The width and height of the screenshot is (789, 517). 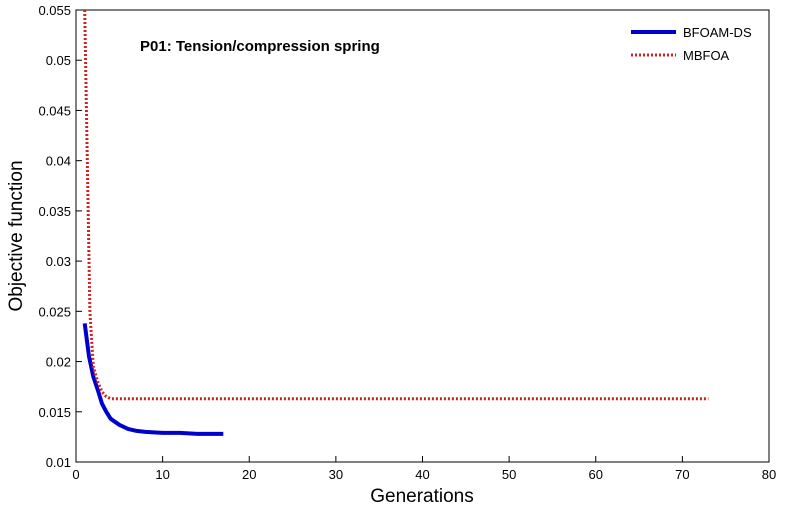 What do you see at coordinates (691, 44) in the screenshot?
I see `legend: BFOAM-DS MBFOA` at bounding box center [691, 44].